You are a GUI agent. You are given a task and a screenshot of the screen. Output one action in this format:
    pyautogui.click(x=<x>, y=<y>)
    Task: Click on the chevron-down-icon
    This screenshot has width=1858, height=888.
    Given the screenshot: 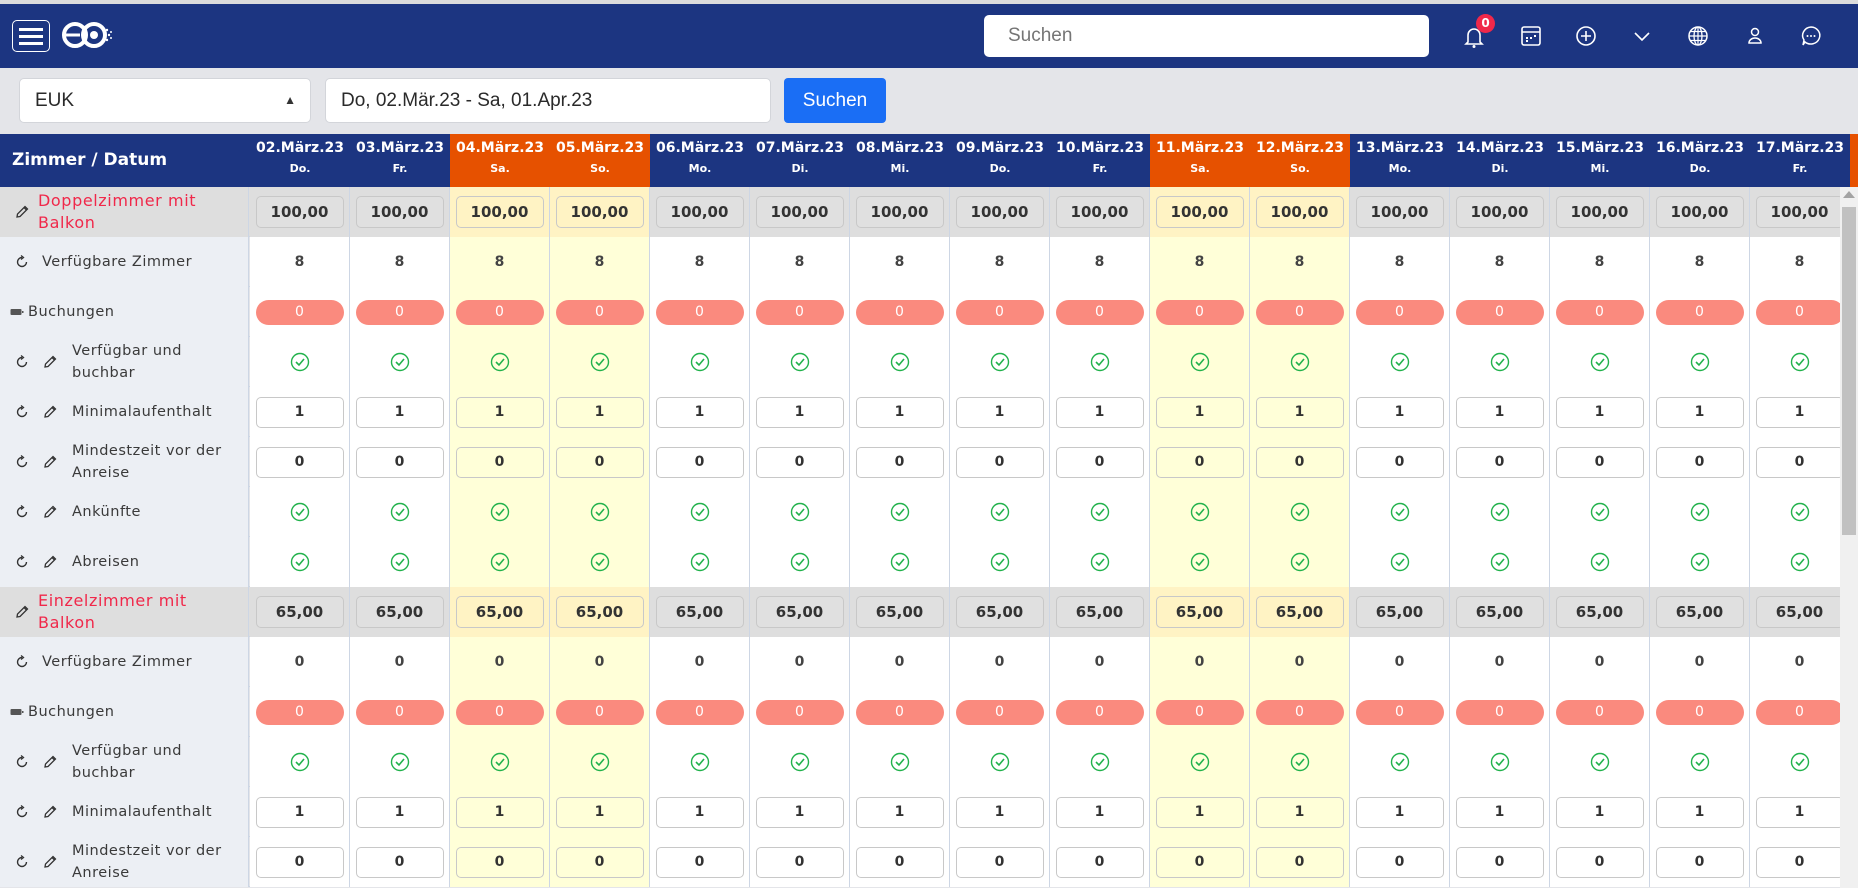 What is the action you would take?
    pyautogui.click(x=1642, y=36)
    